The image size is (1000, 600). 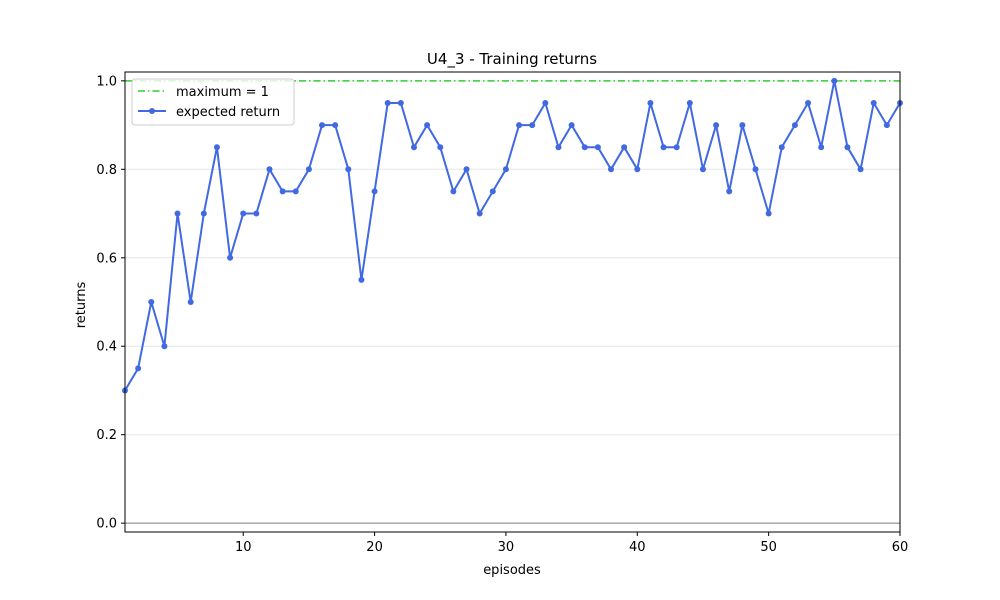 What do you see at coordinates (506, 547) in the screenshot?
I see `x-tick-label: 30` at bounding box center [506, 547].